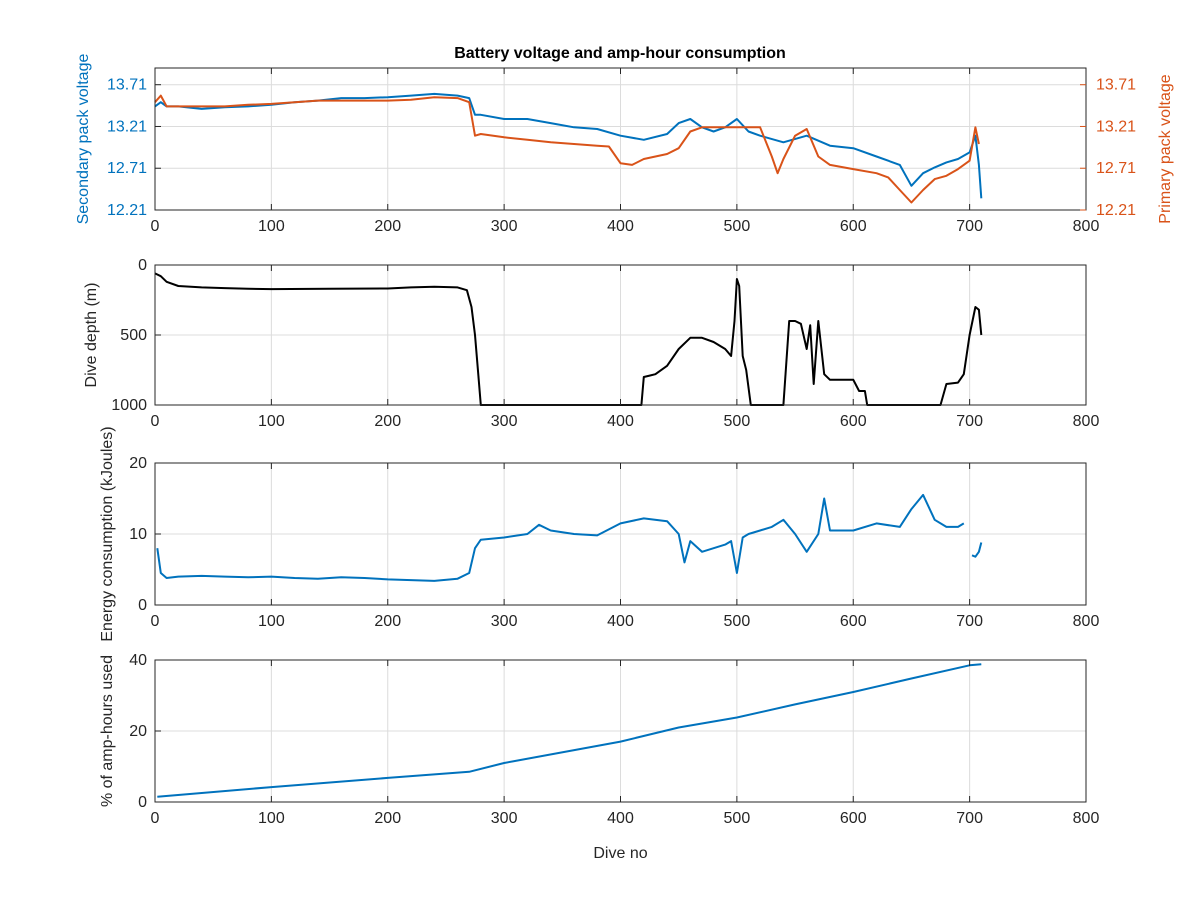 This screenshot has width=1200, height=900. Describe the element at coordinates (387, 621) in the screenshot. I see `energy-x-tick-label: 200` at that location.